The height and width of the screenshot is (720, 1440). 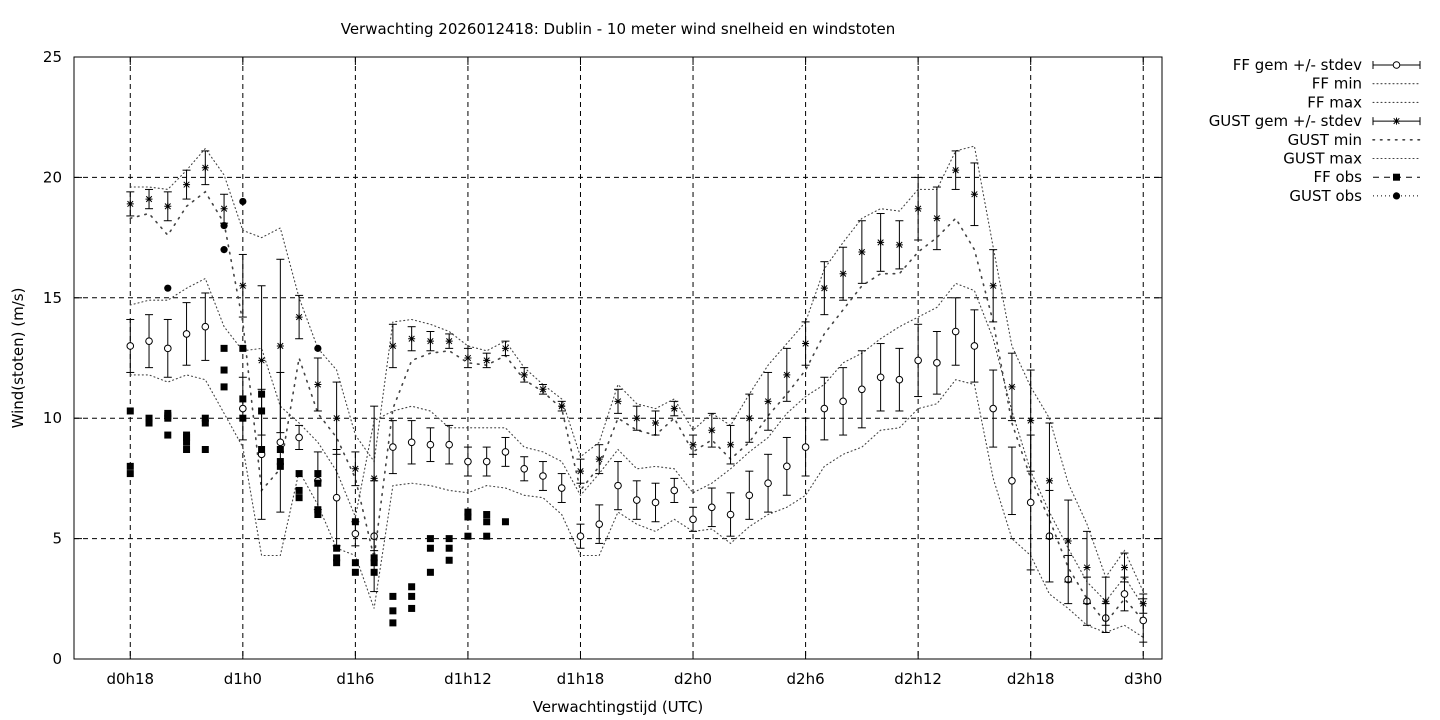 I want to click on legend-marker, so click(x=1396, y=65).